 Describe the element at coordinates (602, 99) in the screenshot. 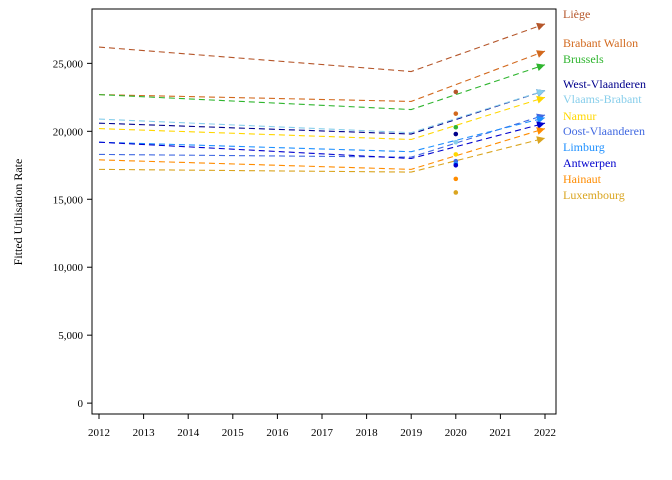

I see `region-label: Vlaams-Brabant` at that location.